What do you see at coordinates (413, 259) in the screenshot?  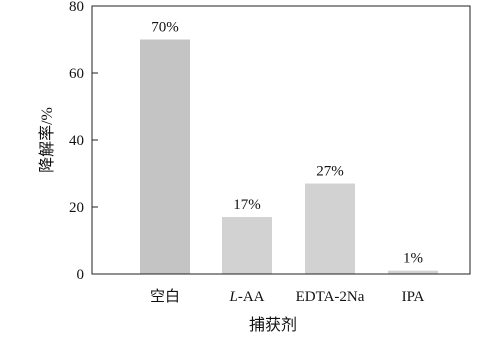 I see `data-label: 1%` at bounding box center [413, 259].